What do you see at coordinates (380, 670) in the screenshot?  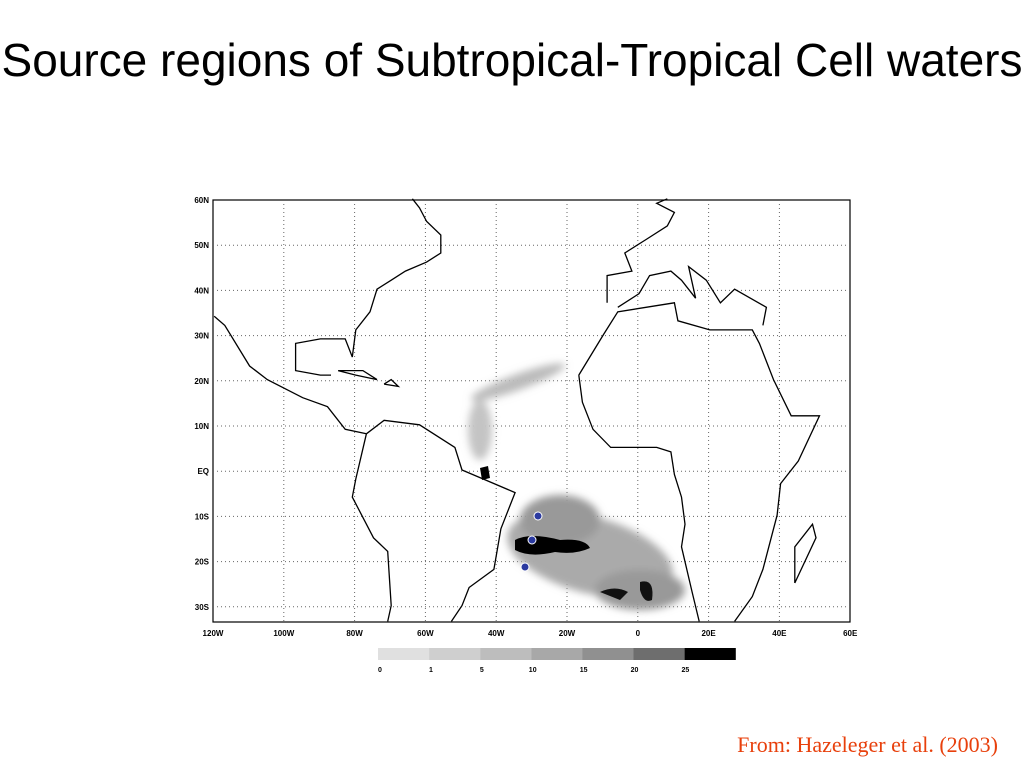 I see `colorbar-label: 0` at bounding box center [380, 670].